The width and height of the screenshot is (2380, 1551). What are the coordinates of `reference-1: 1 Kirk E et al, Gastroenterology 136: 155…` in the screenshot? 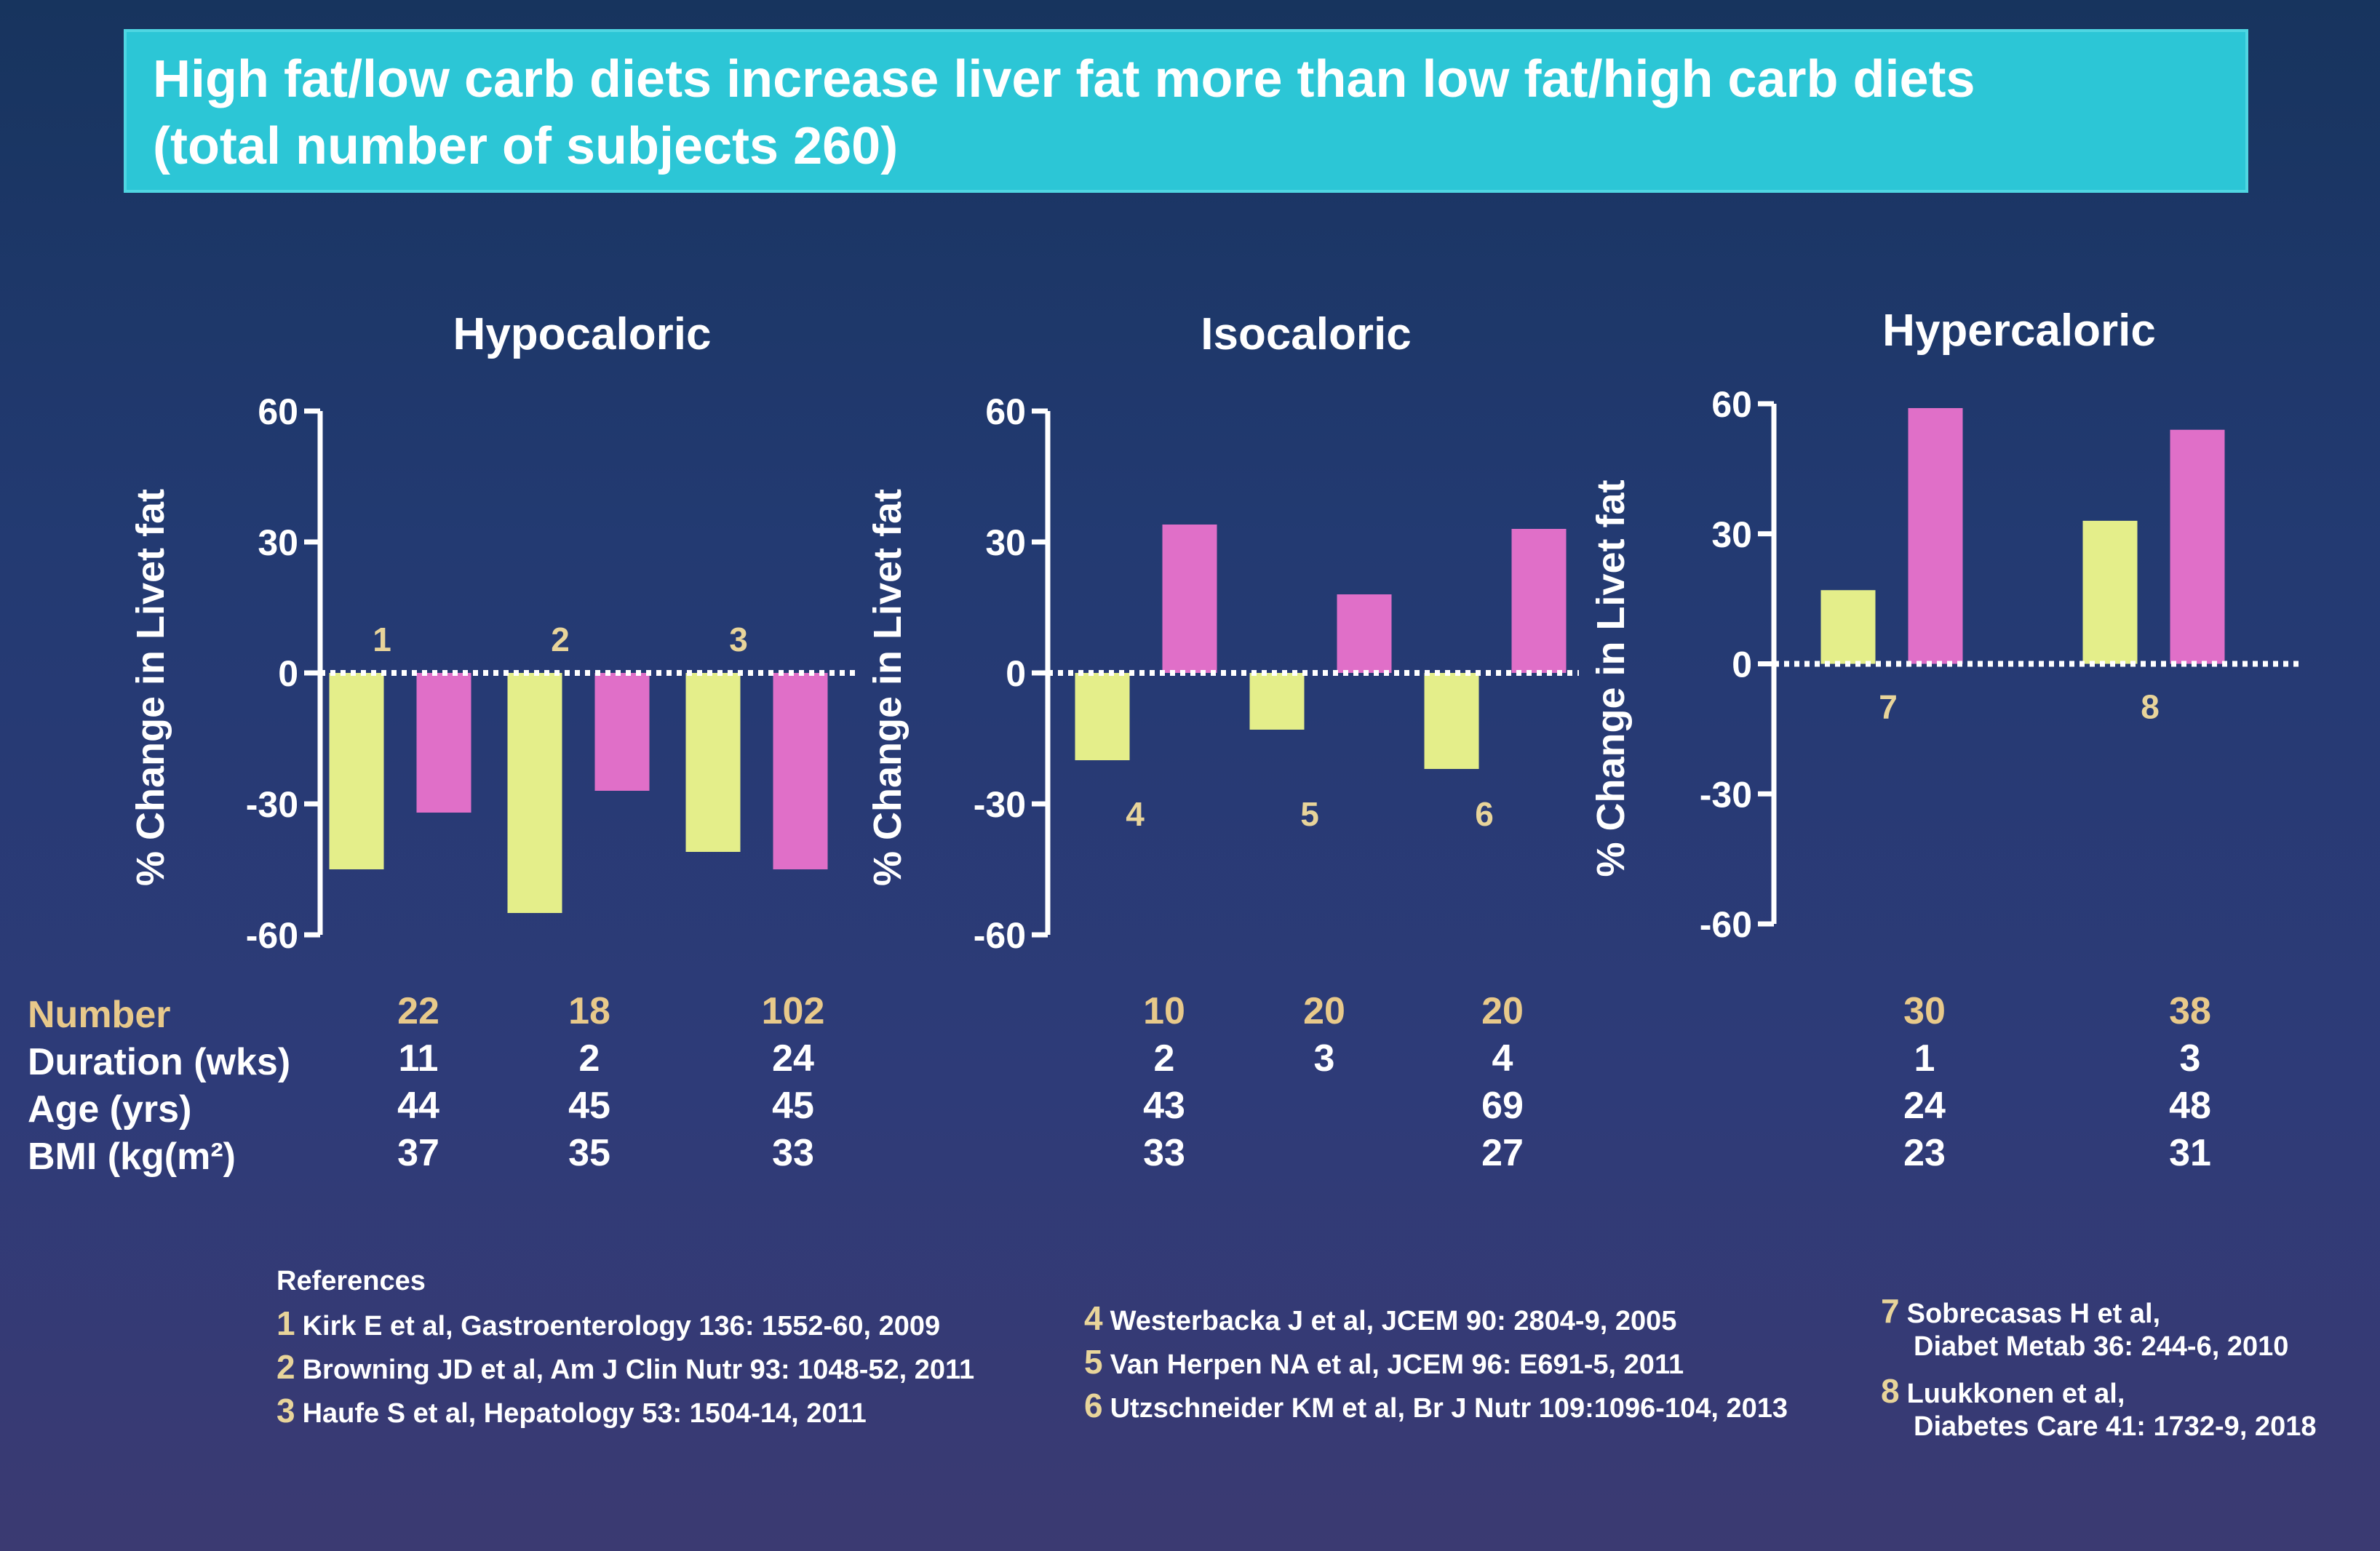 It's located at (608, 1323).